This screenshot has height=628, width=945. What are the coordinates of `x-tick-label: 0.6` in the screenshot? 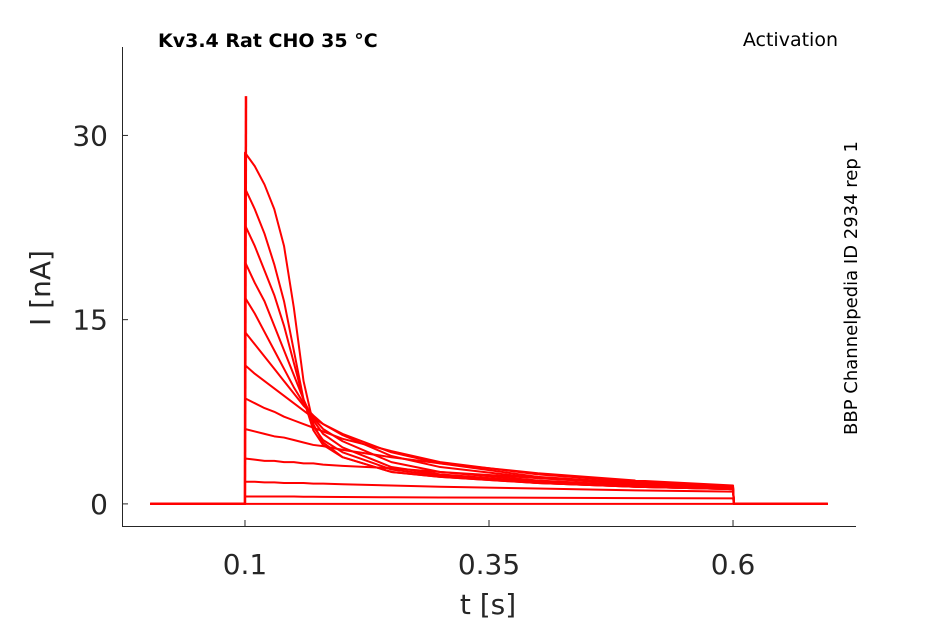 It's located at (733, 564).